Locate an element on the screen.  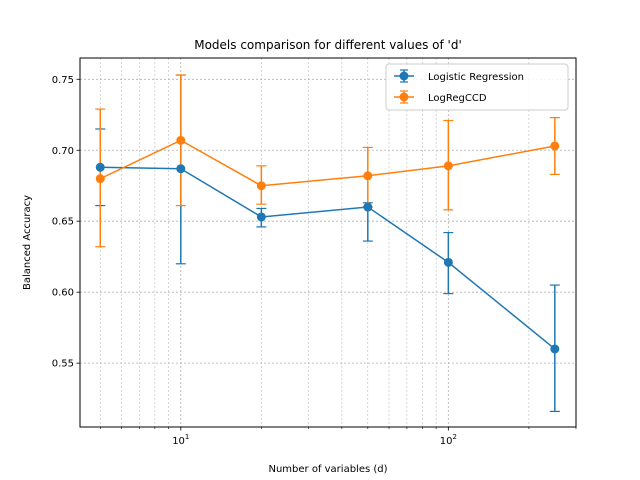
y-tick-label: 0.70 is located at coordinates (63, 151).